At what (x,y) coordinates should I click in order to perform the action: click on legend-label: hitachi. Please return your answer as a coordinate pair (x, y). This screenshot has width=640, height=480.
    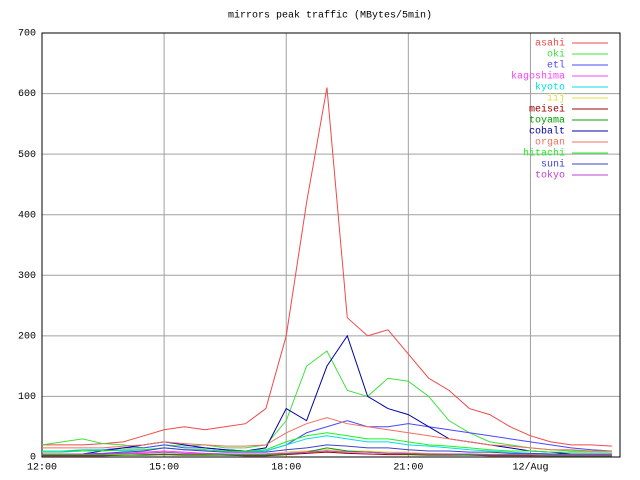
    Looking at the image, I should click on (544, 154).